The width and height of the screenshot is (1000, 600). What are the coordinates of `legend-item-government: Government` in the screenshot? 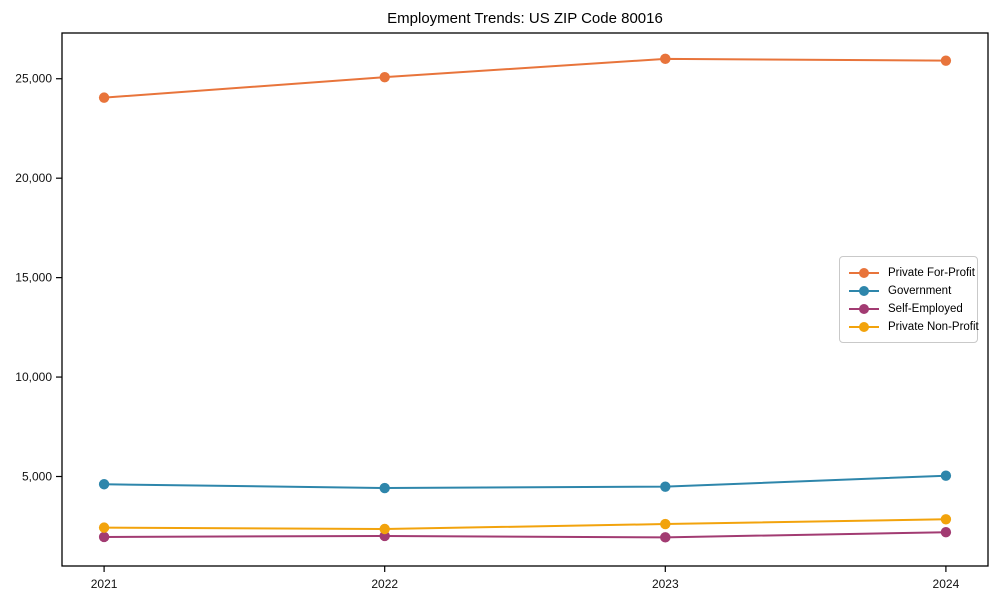 It's located at (910, 290).